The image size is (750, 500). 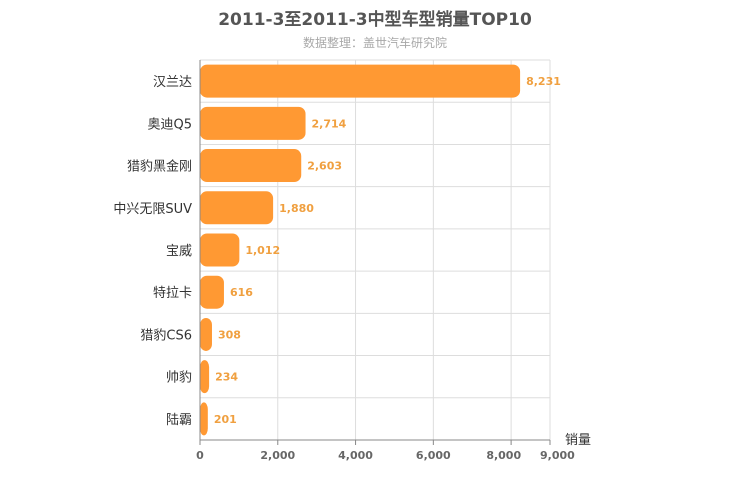 What do you see at coordinates (172, 82) in the screenshot?
I see `category-label: 汉兰达` at bounding box center [172, 82].